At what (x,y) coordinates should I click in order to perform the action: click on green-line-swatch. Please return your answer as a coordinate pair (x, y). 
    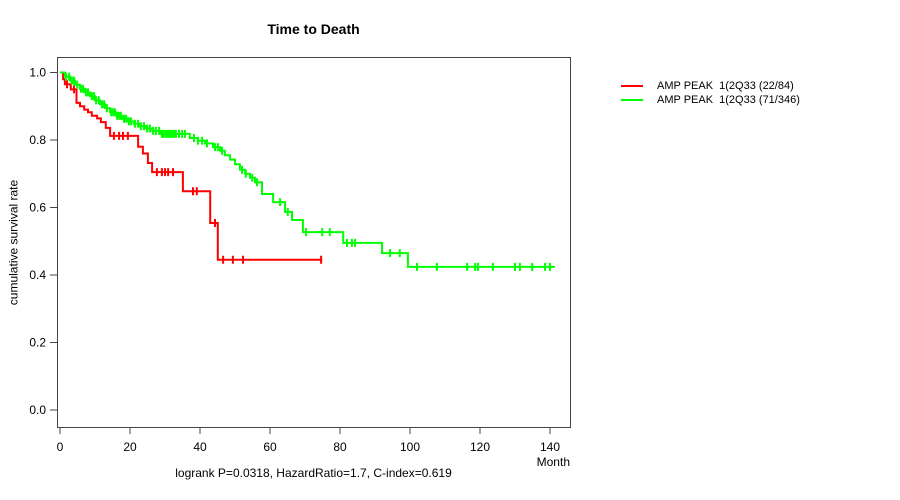
    Looking at the image, I should click on (632, 100).